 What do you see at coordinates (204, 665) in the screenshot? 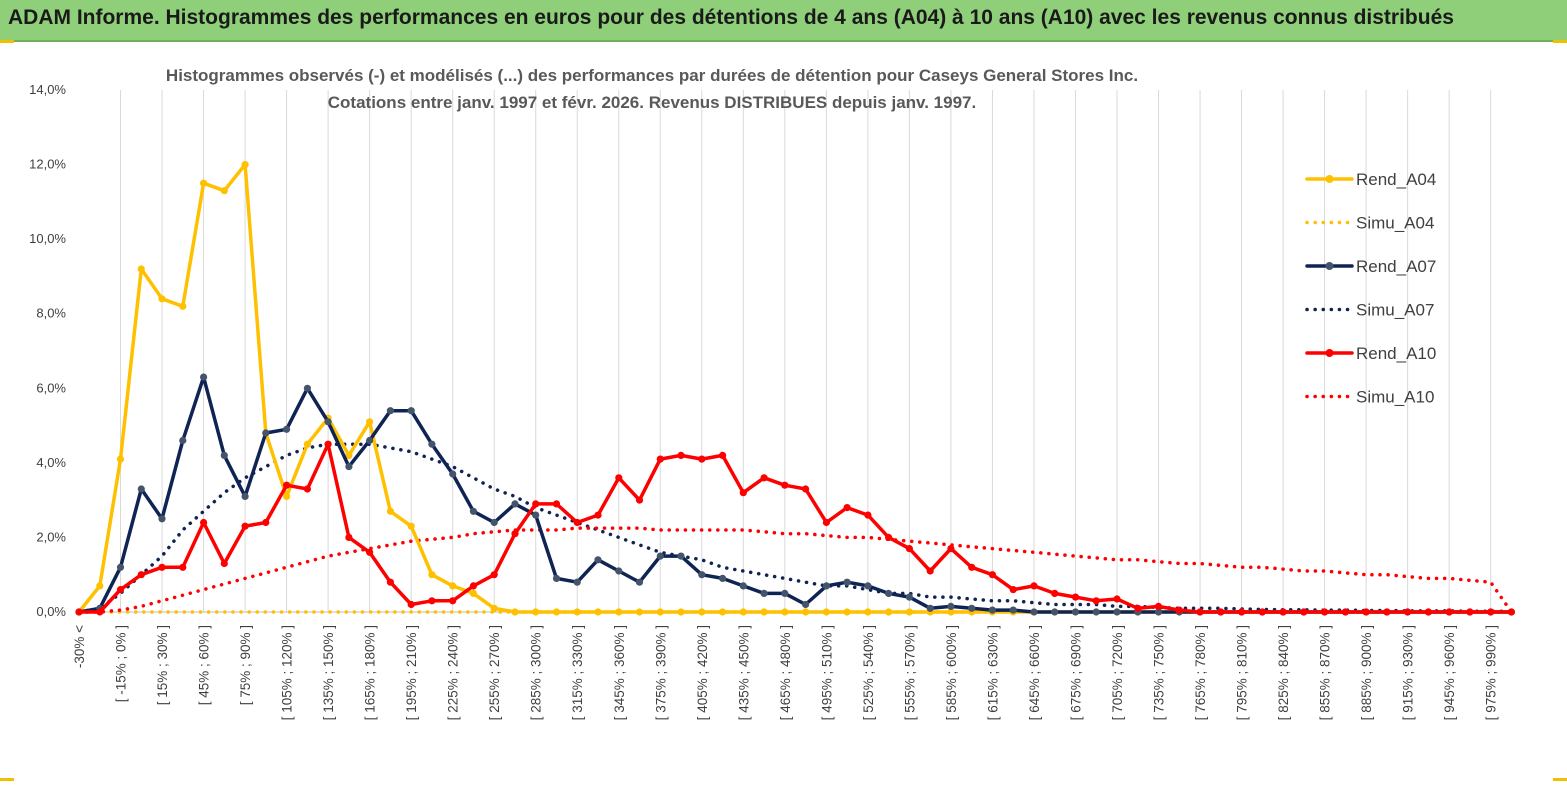
I see `x-tick-label: [ 45% ; 60% ]` at bounding box center [204, 665].